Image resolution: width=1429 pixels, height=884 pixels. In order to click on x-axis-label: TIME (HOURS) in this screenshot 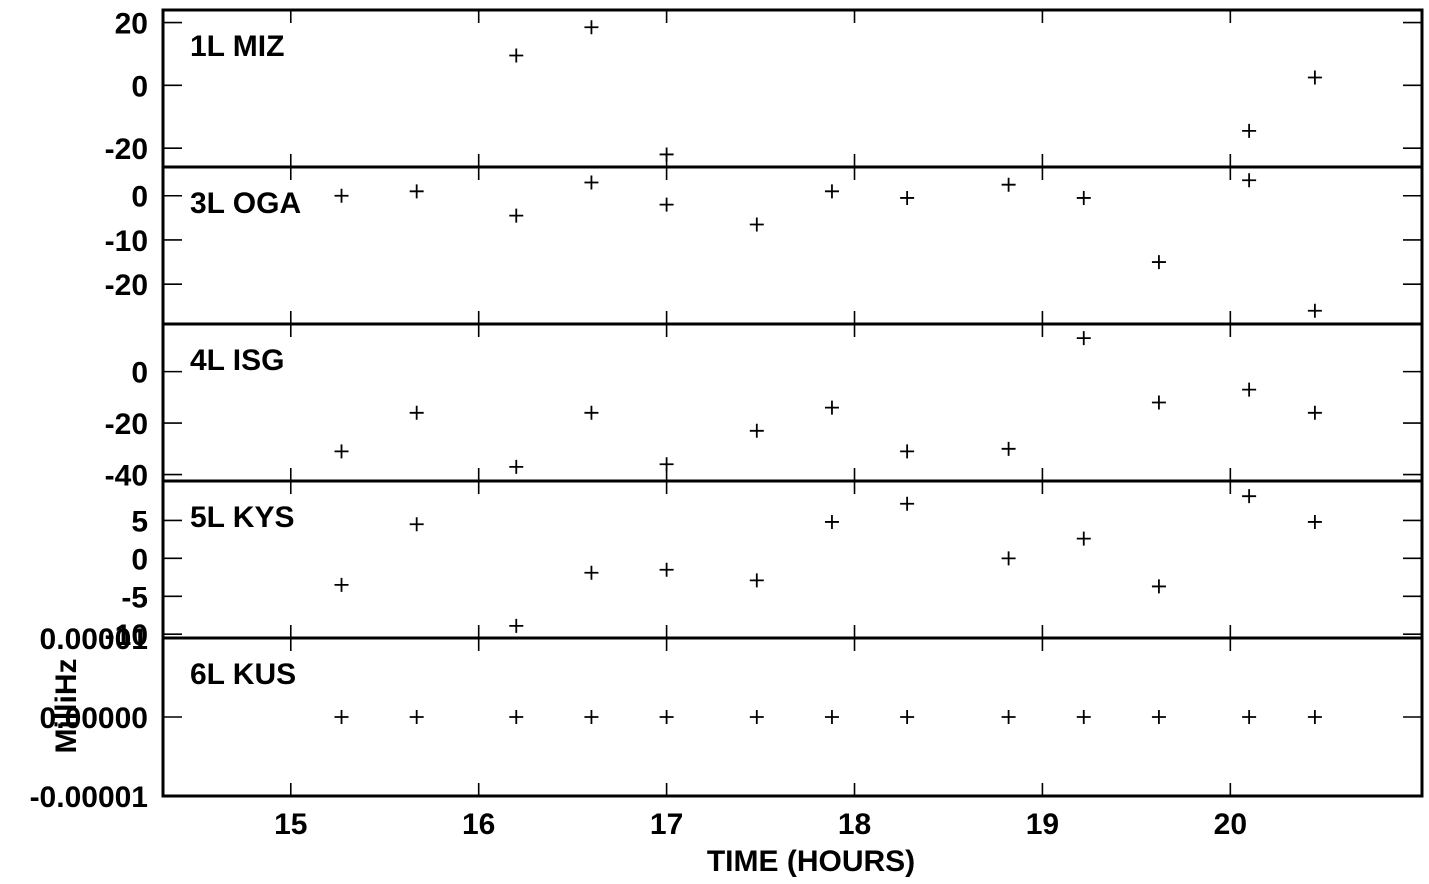, I will do `click(811, 861)`.